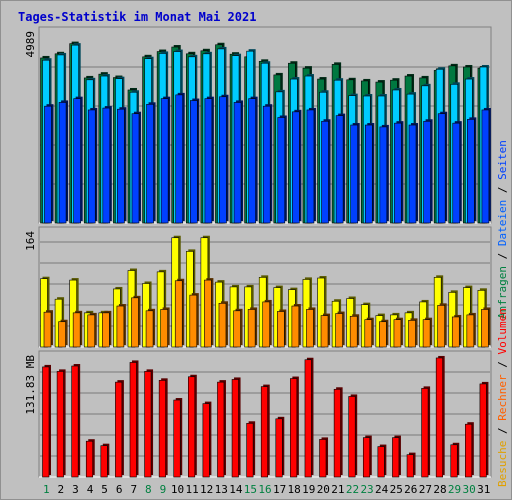 The image size is (512, 501). Describe the element at coordinates (502, 431) in the screenshot. I see `legend-visits-sites-volume-part-1: /` at that location.